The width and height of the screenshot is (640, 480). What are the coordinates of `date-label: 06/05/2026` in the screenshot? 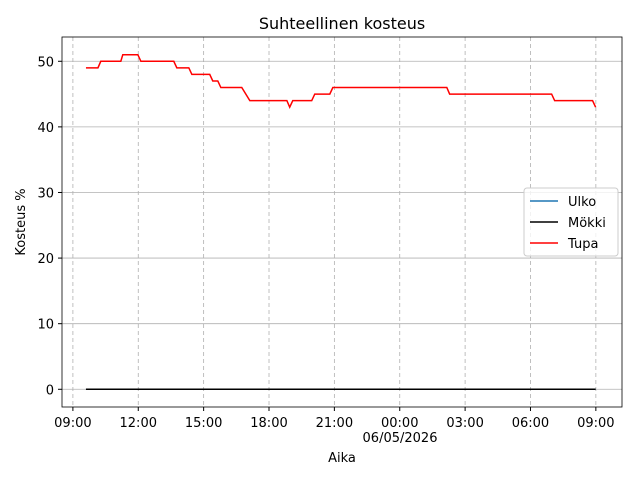 It's located at (400, 438).